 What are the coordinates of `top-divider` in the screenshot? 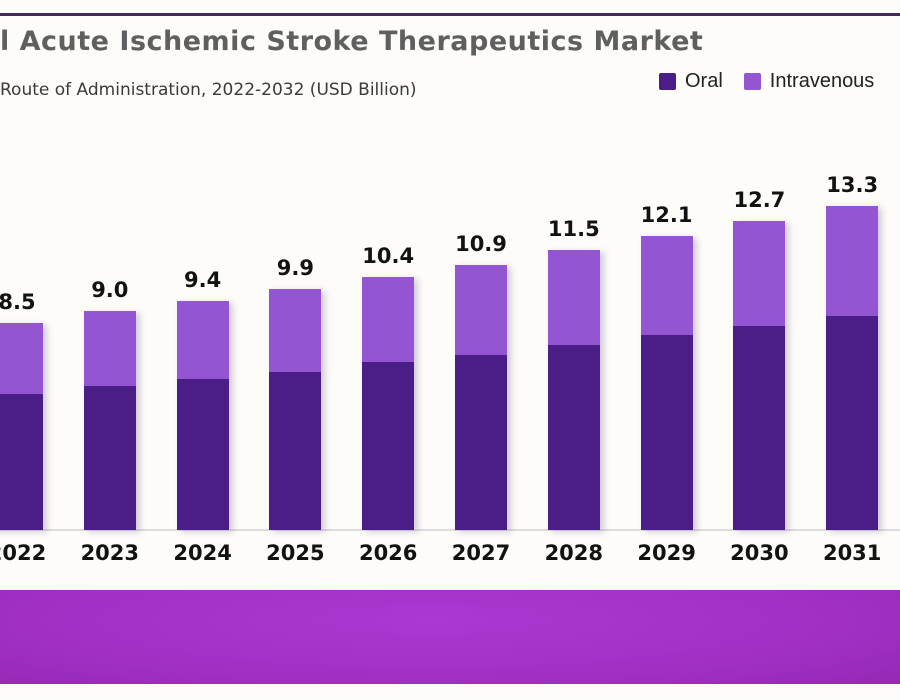 It's located at (450, 14).